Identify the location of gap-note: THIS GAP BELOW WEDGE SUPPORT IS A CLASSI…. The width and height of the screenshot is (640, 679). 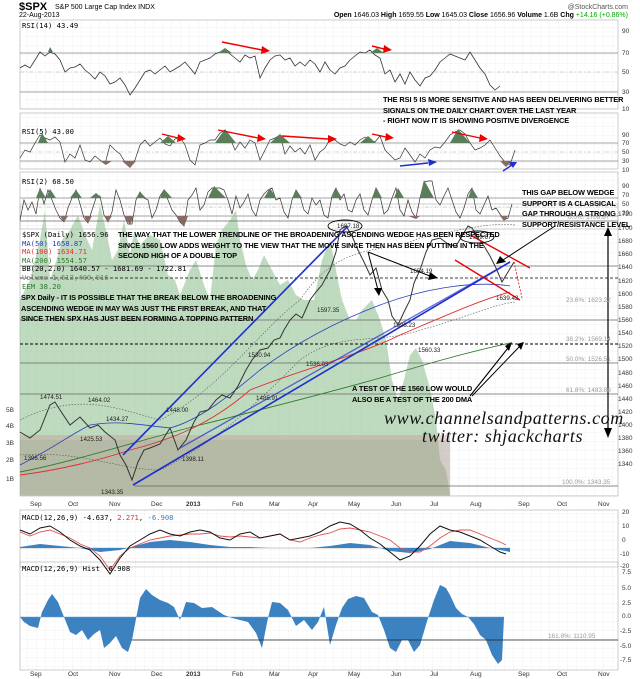
(576, 208).